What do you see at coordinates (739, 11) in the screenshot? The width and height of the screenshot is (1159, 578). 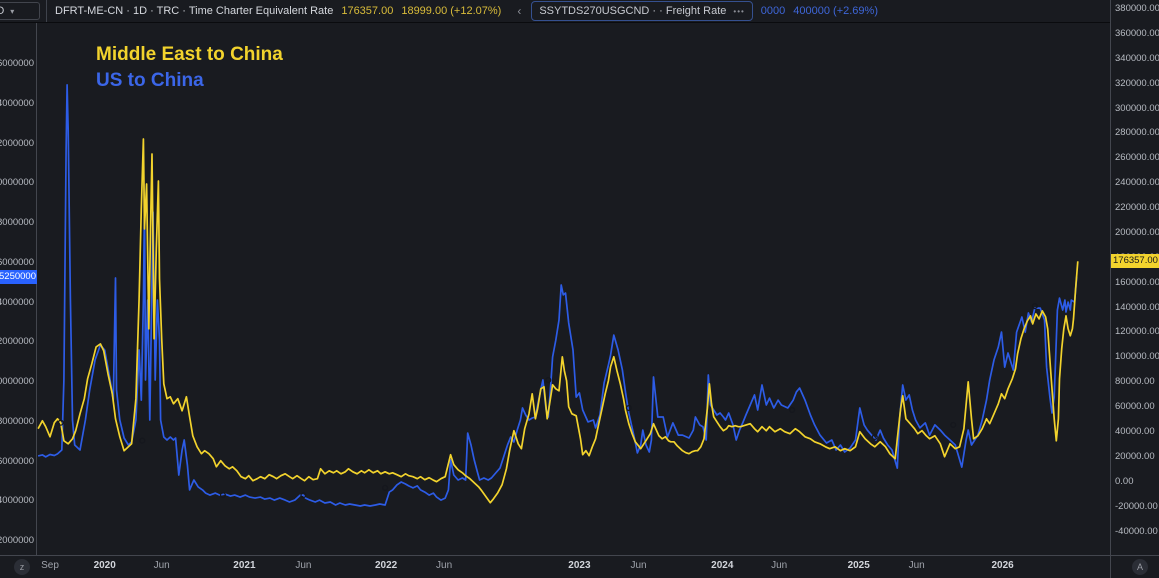 I see `more-options-icon: •••` at bounding box center [739, 11].